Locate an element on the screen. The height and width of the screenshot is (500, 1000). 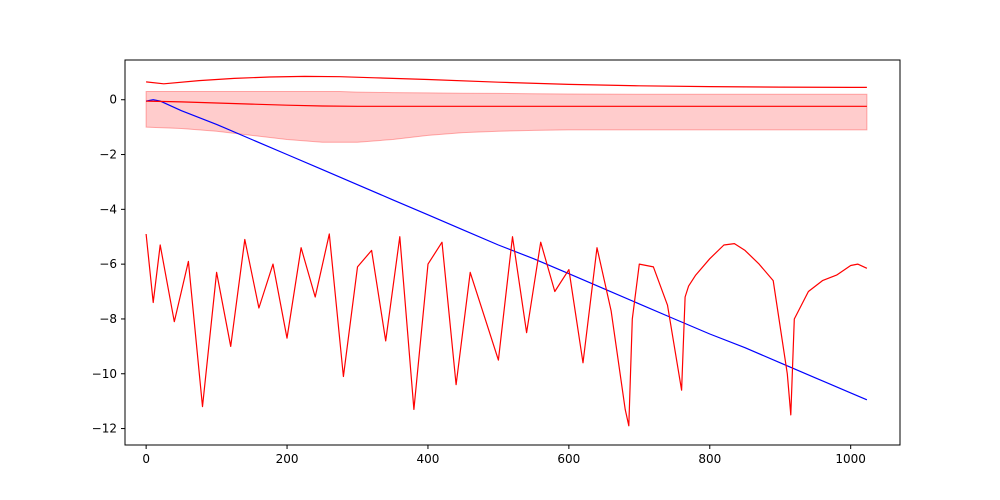
y-tick-label: −10 is located at coordinates (104, 374).